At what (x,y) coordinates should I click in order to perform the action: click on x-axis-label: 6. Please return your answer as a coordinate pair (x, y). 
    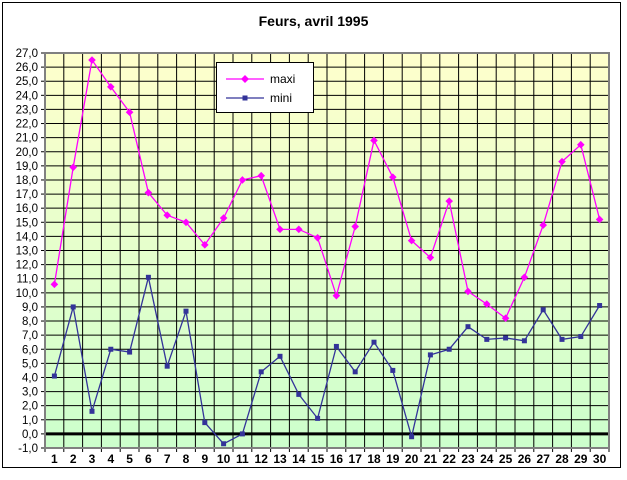
    Looking at the image, I should click on (148, 459).